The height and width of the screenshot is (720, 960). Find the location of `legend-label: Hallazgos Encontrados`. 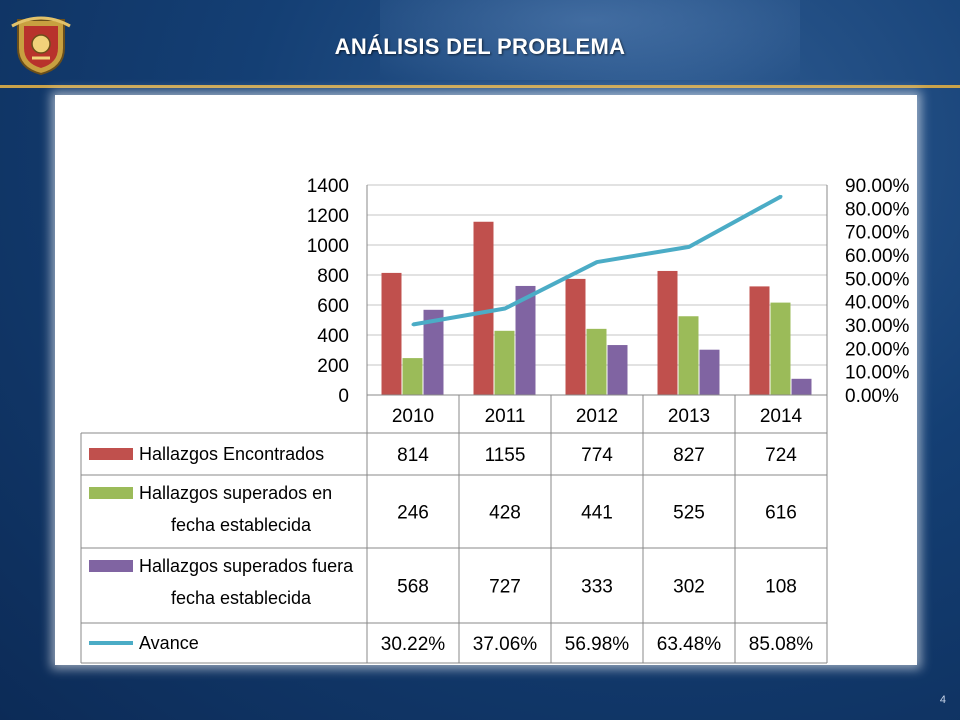

legend-label: Hallazgos Encontrados is located at coordinates (231, 454).